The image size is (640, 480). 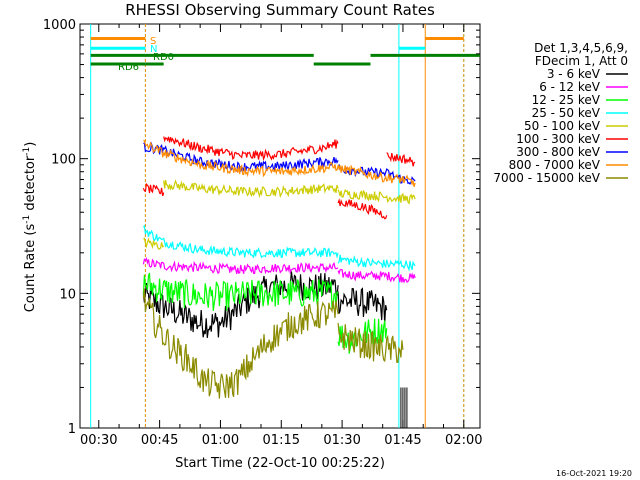 What do you see at coordinates (67, 294) in the screenshot?
I see `y-tick-label: 10` at bounding box center [67, 294].